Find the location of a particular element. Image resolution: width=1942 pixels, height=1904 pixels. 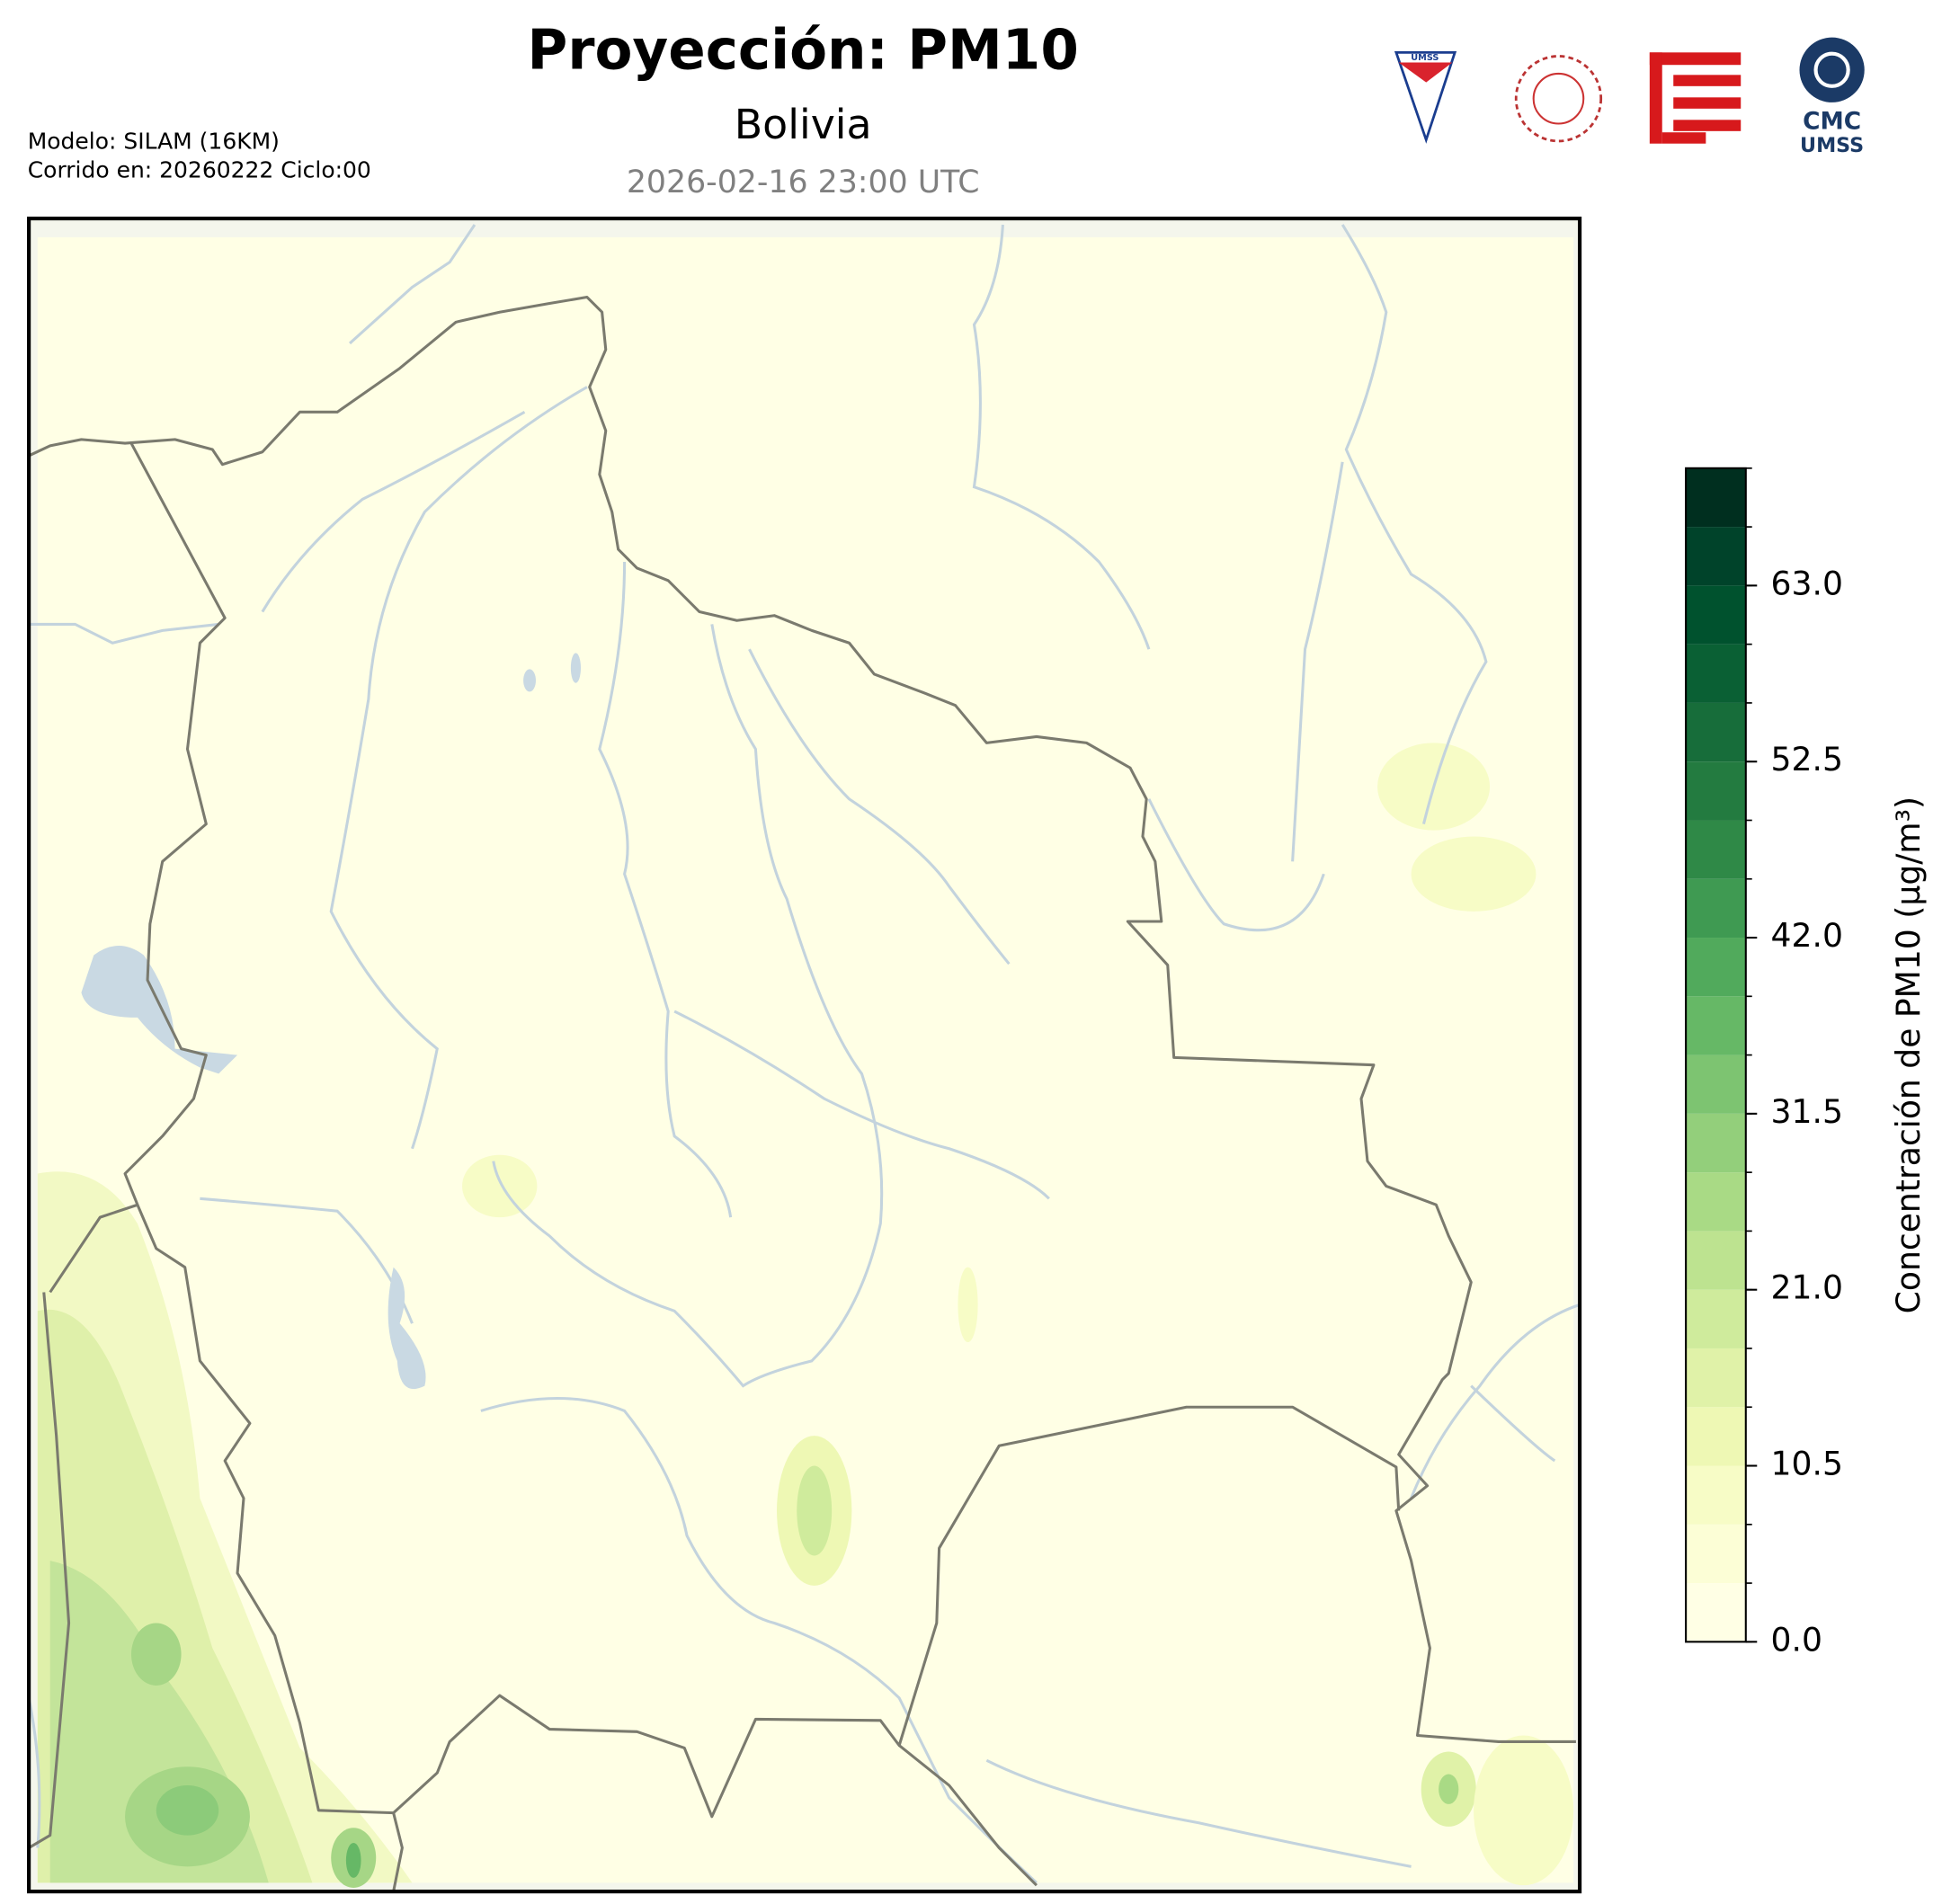

colorbar-tick-label: 63.0 is located at coordinates (1807, 583).